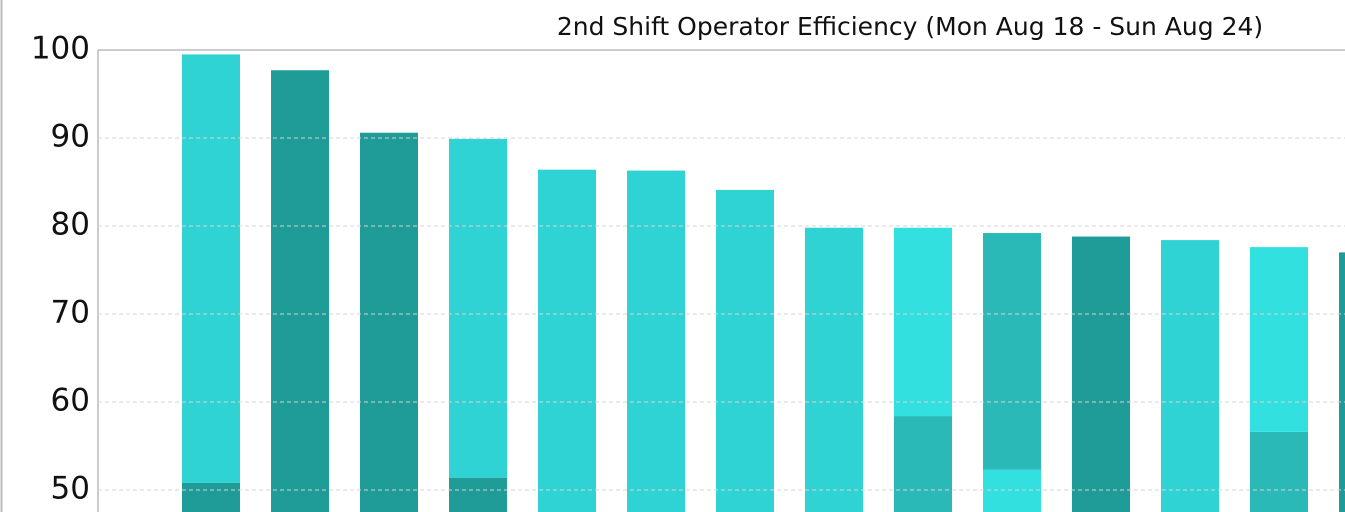 The image size is (1345, 512). I want to click on y-tick-label: 60, so click(70, 401).